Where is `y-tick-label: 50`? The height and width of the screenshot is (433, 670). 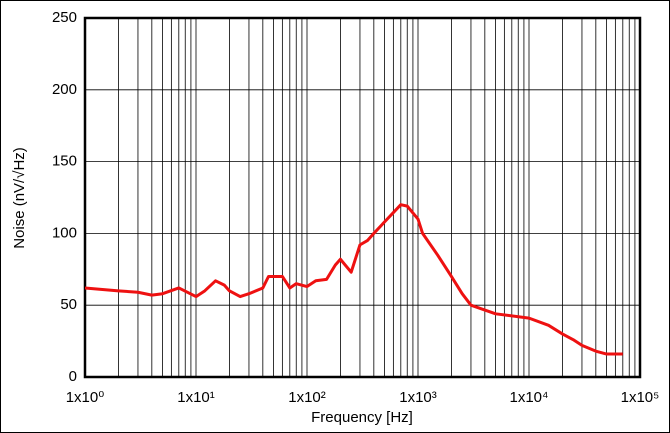
y-tick-label: 50 is located at coordinates (68, 304).